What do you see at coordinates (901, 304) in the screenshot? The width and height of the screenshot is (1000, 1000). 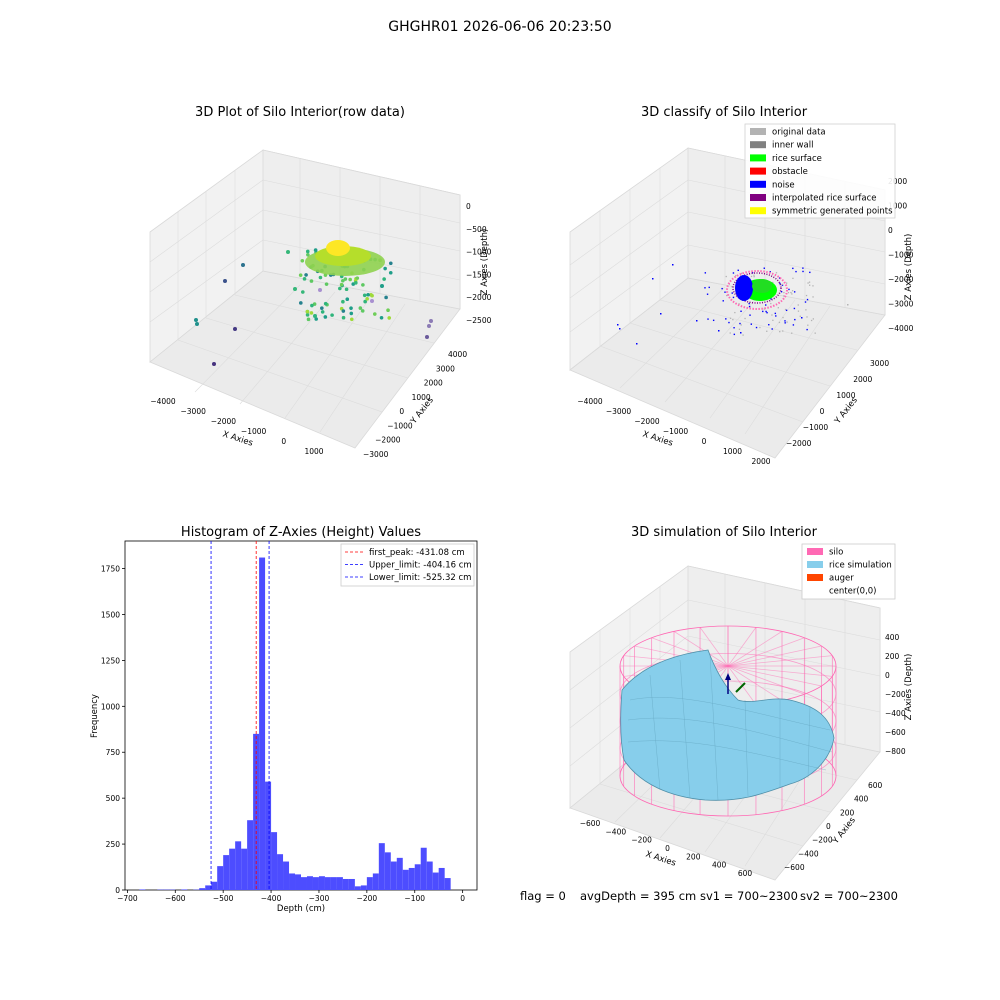 I see `classify-z-tick: −3000` at bounding box center [901, 304].